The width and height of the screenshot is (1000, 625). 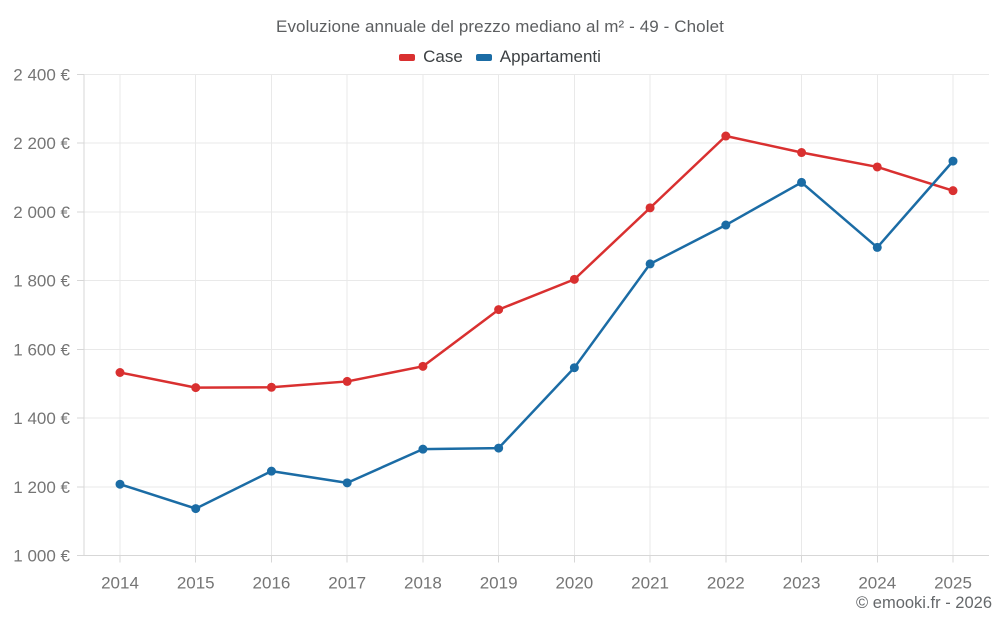 I want to click on chart-legend: Case Appartamenti, so click(x=500, y=57).